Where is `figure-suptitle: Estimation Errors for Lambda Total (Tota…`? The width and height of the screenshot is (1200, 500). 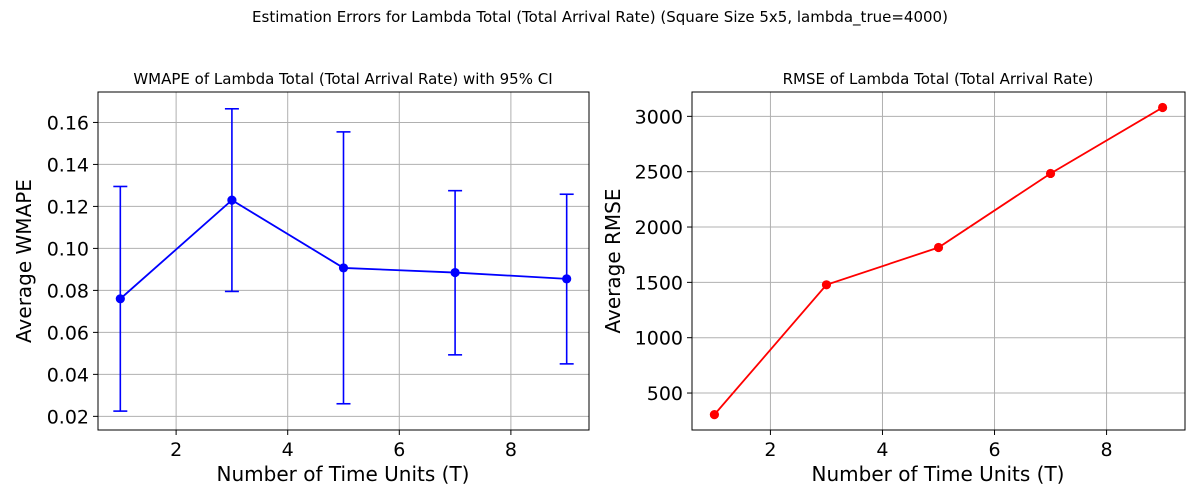
figure-suptitle: Estimation Errors for Lambda Total (Tota… is located at coordinates (600, 17).